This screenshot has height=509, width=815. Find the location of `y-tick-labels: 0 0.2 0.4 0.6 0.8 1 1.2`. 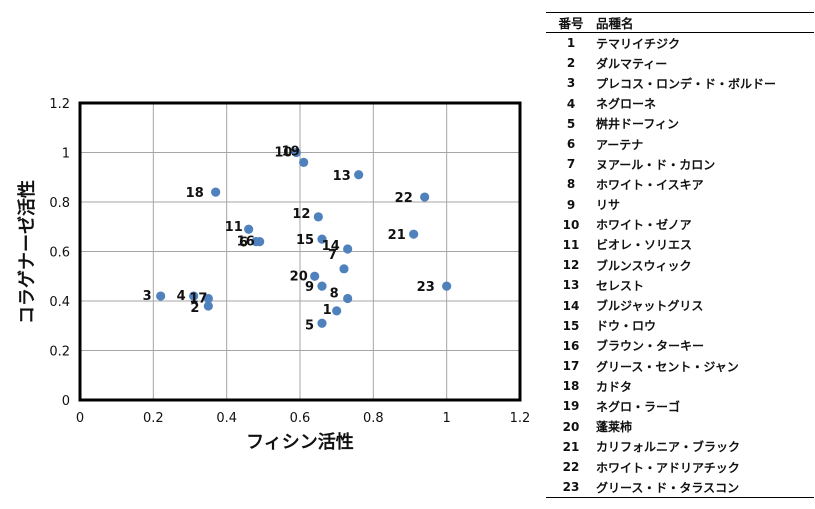

y-tick-labels: 0 0.2 0.4 0.6 0.8 1 1.2 is located at coordinates (59, 253).